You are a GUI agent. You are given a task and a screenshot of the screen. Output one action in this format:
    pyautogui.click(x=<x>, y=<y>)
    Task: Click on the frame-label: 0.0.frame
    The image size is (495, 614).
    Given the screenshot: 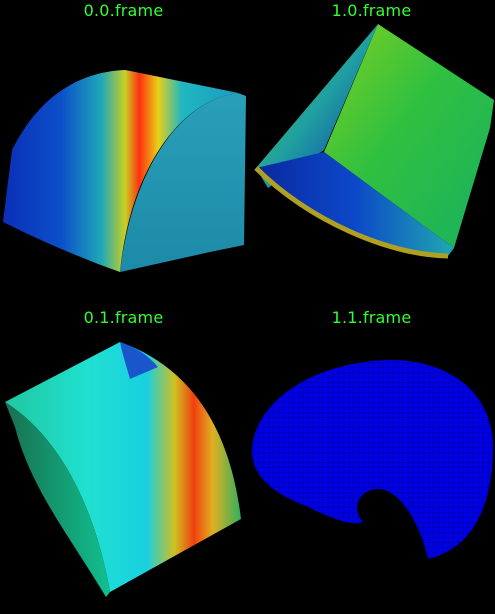 What is the action you would take?
    pyautogui.click(x=123, y=10)
    